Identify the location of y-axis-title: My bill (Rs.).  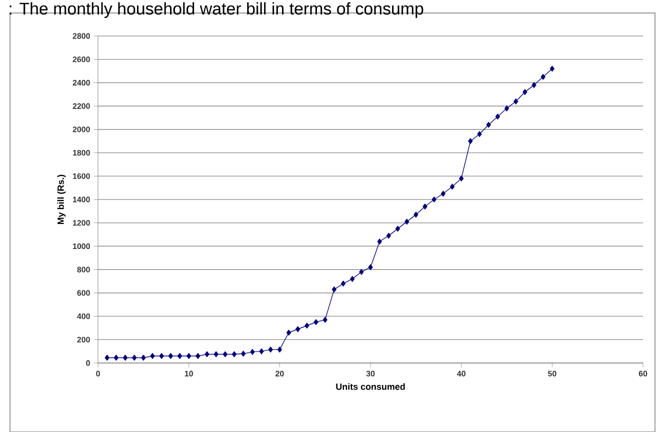
(61, 199).